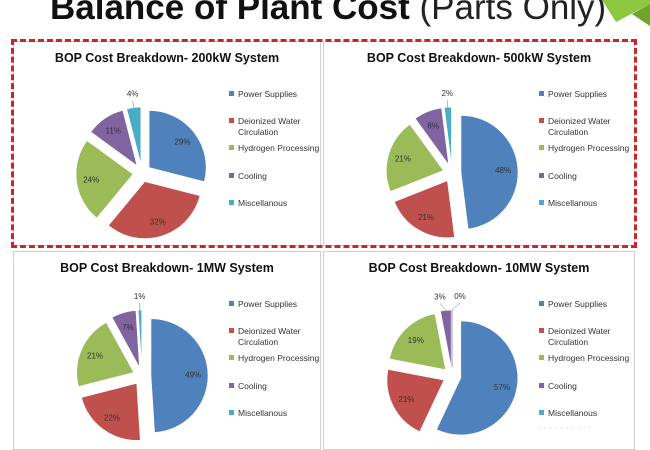 The width and height of the screenshot is (650, 450). Describe the element at coordinates (460, 296) in the screenshot. I see `data-label-miscellanous: 0%` at that location.